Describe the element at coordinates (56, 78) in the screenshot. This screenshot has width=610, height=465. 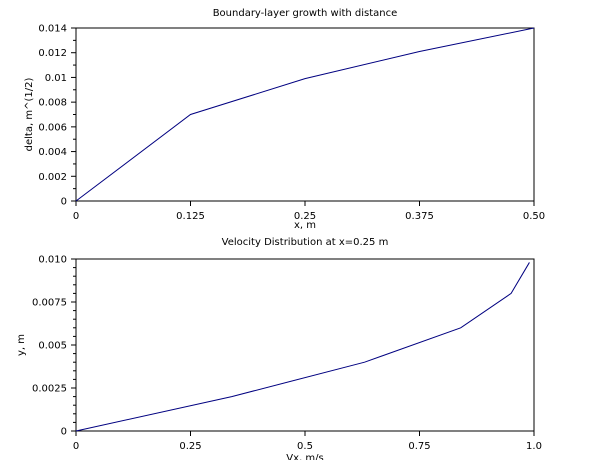
I see `y-tick-label: 0.01` at that location.